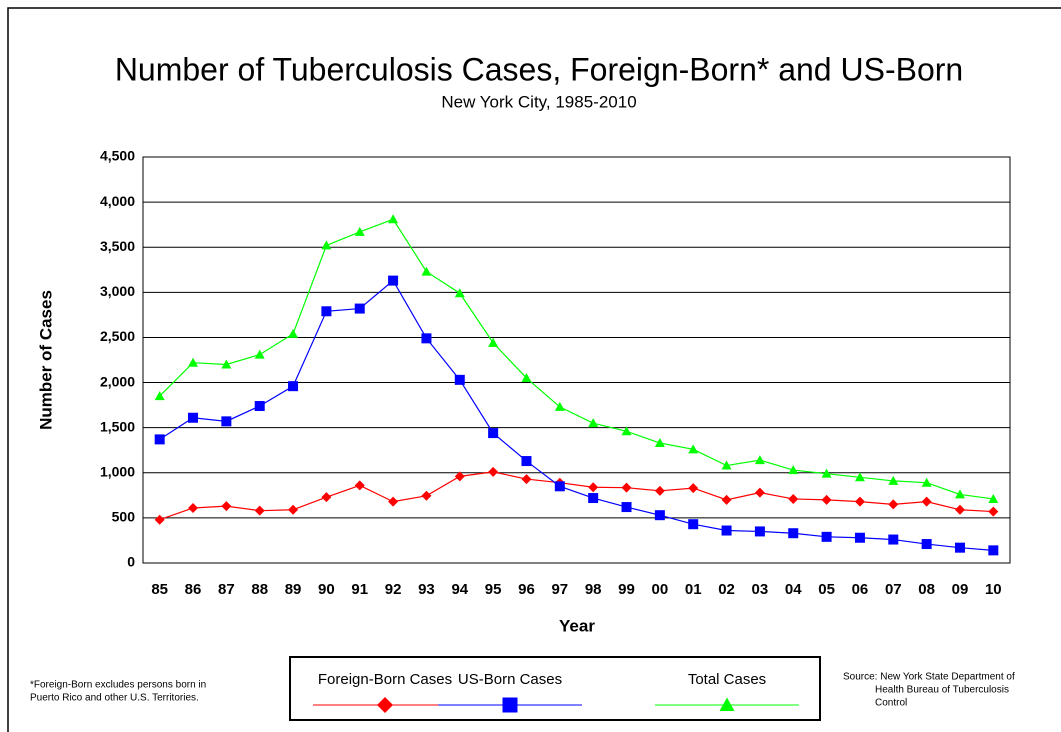 The width and height of the screenshot is (1061, 732). Describe the element at coordinates (459, 589) in the screenshot. I see `x-tick-label: 94` at that location.